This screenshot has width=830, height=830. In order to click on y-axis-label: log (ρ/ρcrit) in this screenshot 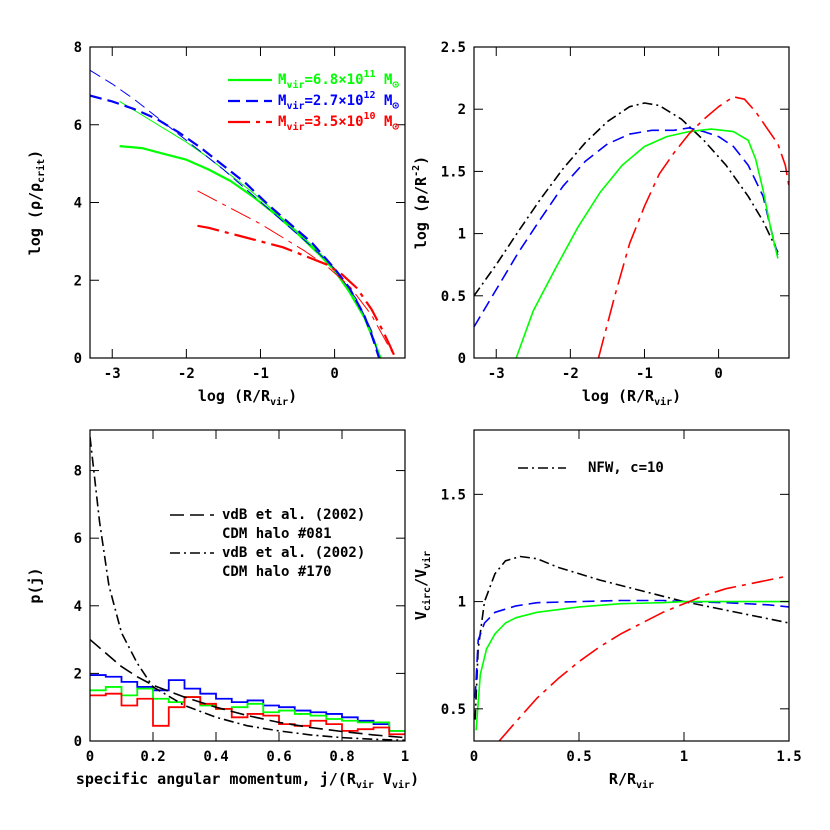, I will do `click(36, 202)`.